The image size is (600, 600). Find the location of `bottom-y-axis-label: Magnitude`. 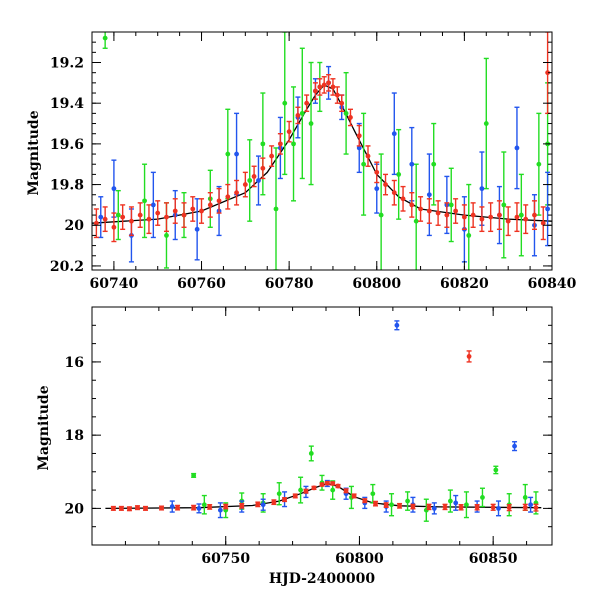

bottom-y-axis-label: Magnitude is located at coordinates (44, 427).